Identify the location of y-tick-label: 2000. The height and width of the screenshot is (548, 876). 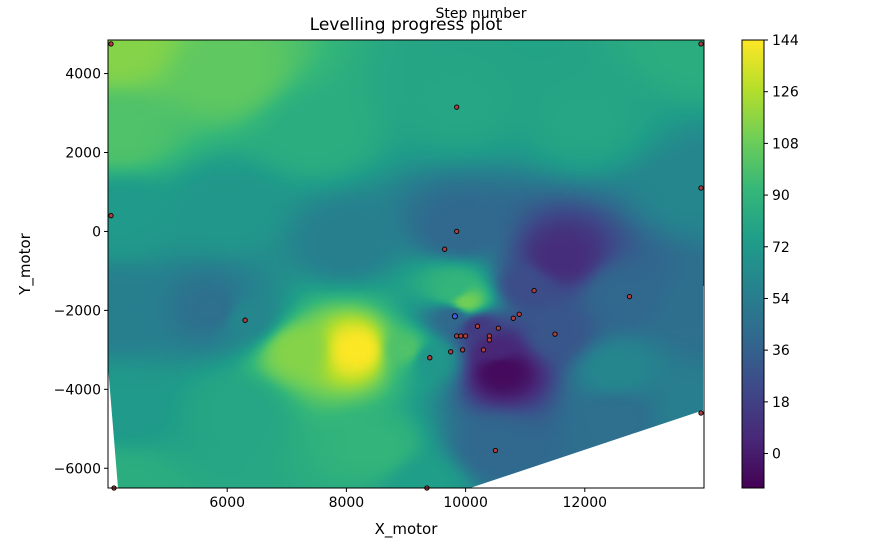
(83, 153).